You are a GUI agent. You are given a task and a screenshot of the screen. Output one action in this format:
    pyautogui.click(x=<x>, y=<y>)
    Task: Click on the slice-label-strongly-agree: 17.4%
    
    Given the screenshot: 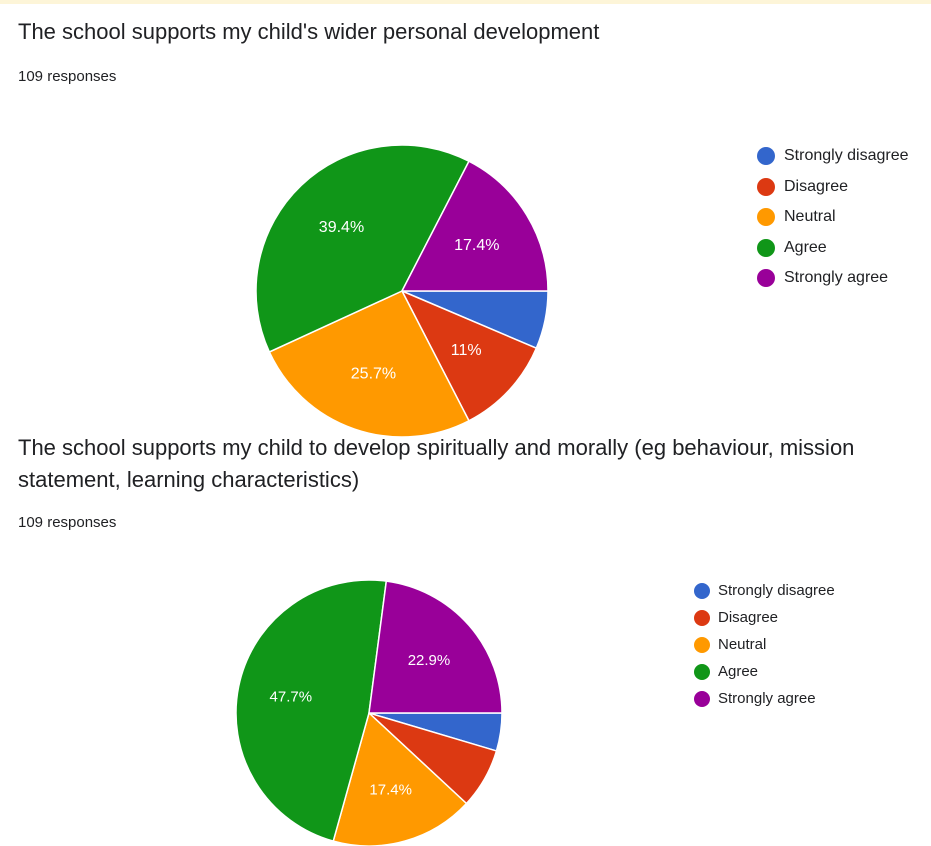 What is the action you would take?
    pyautogui.click(x=476, y=245)
    